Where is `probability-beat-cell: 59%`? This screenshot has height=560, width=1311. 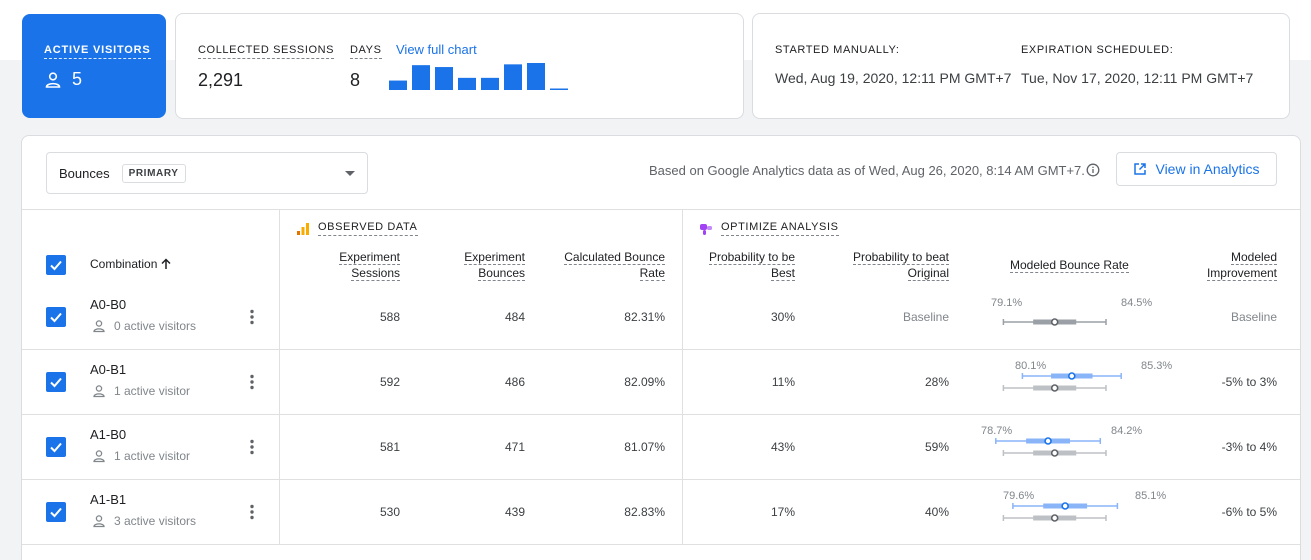
probability-beat-cell: 59% is located at coordinates (936, 447).